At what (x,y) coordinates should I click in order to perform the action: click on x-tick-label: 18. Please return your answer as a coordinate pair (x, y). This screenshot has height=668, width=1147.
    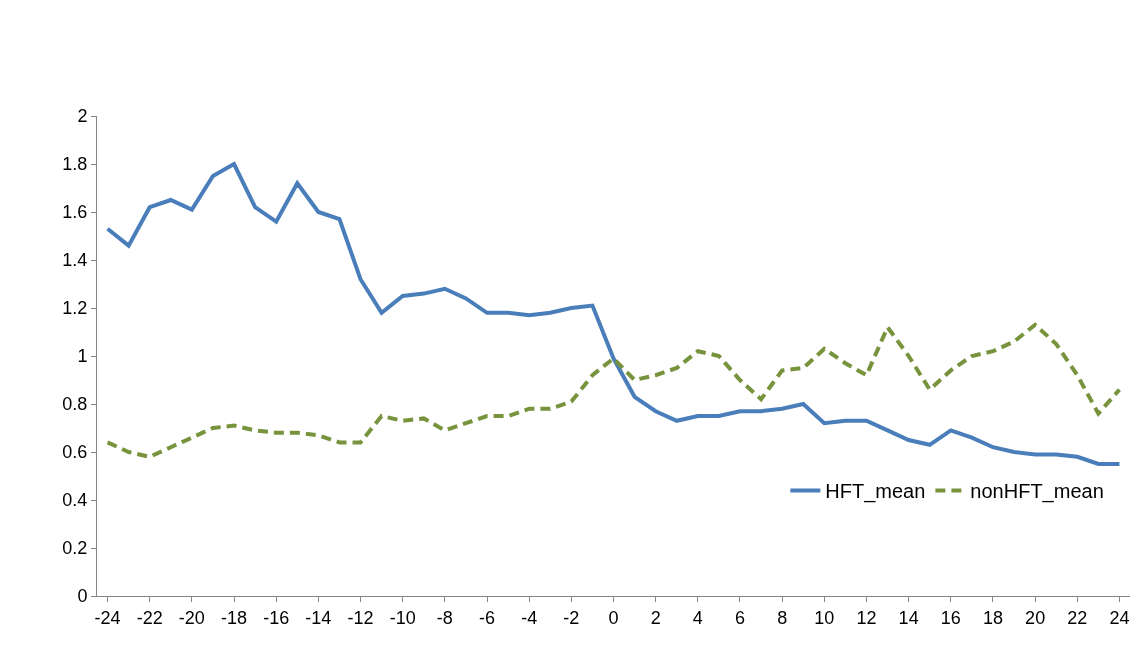
    Looking at the image, I should click on (992, 617).